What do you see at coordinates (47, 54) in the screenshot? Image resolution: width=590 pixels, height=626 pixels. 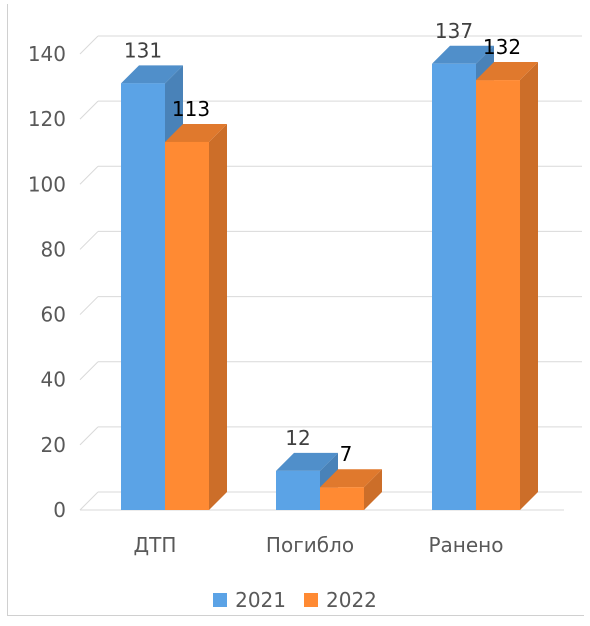 I see `y-tick-label-140: 140` at bounding box center [47, 54].